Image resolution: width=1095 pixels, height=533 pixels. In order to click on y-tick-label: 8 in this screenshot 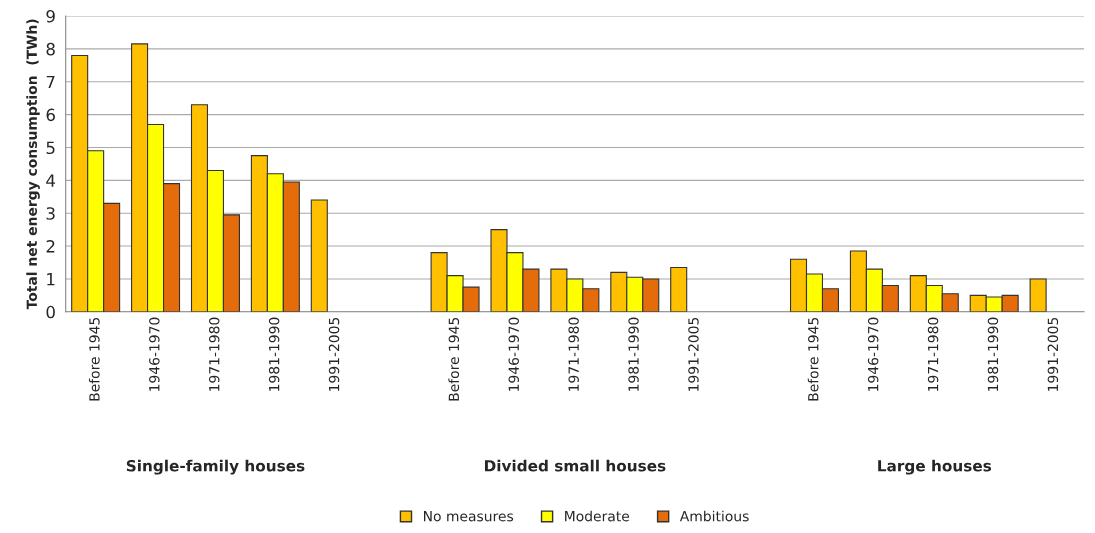, I will do `click(50, 49)`.